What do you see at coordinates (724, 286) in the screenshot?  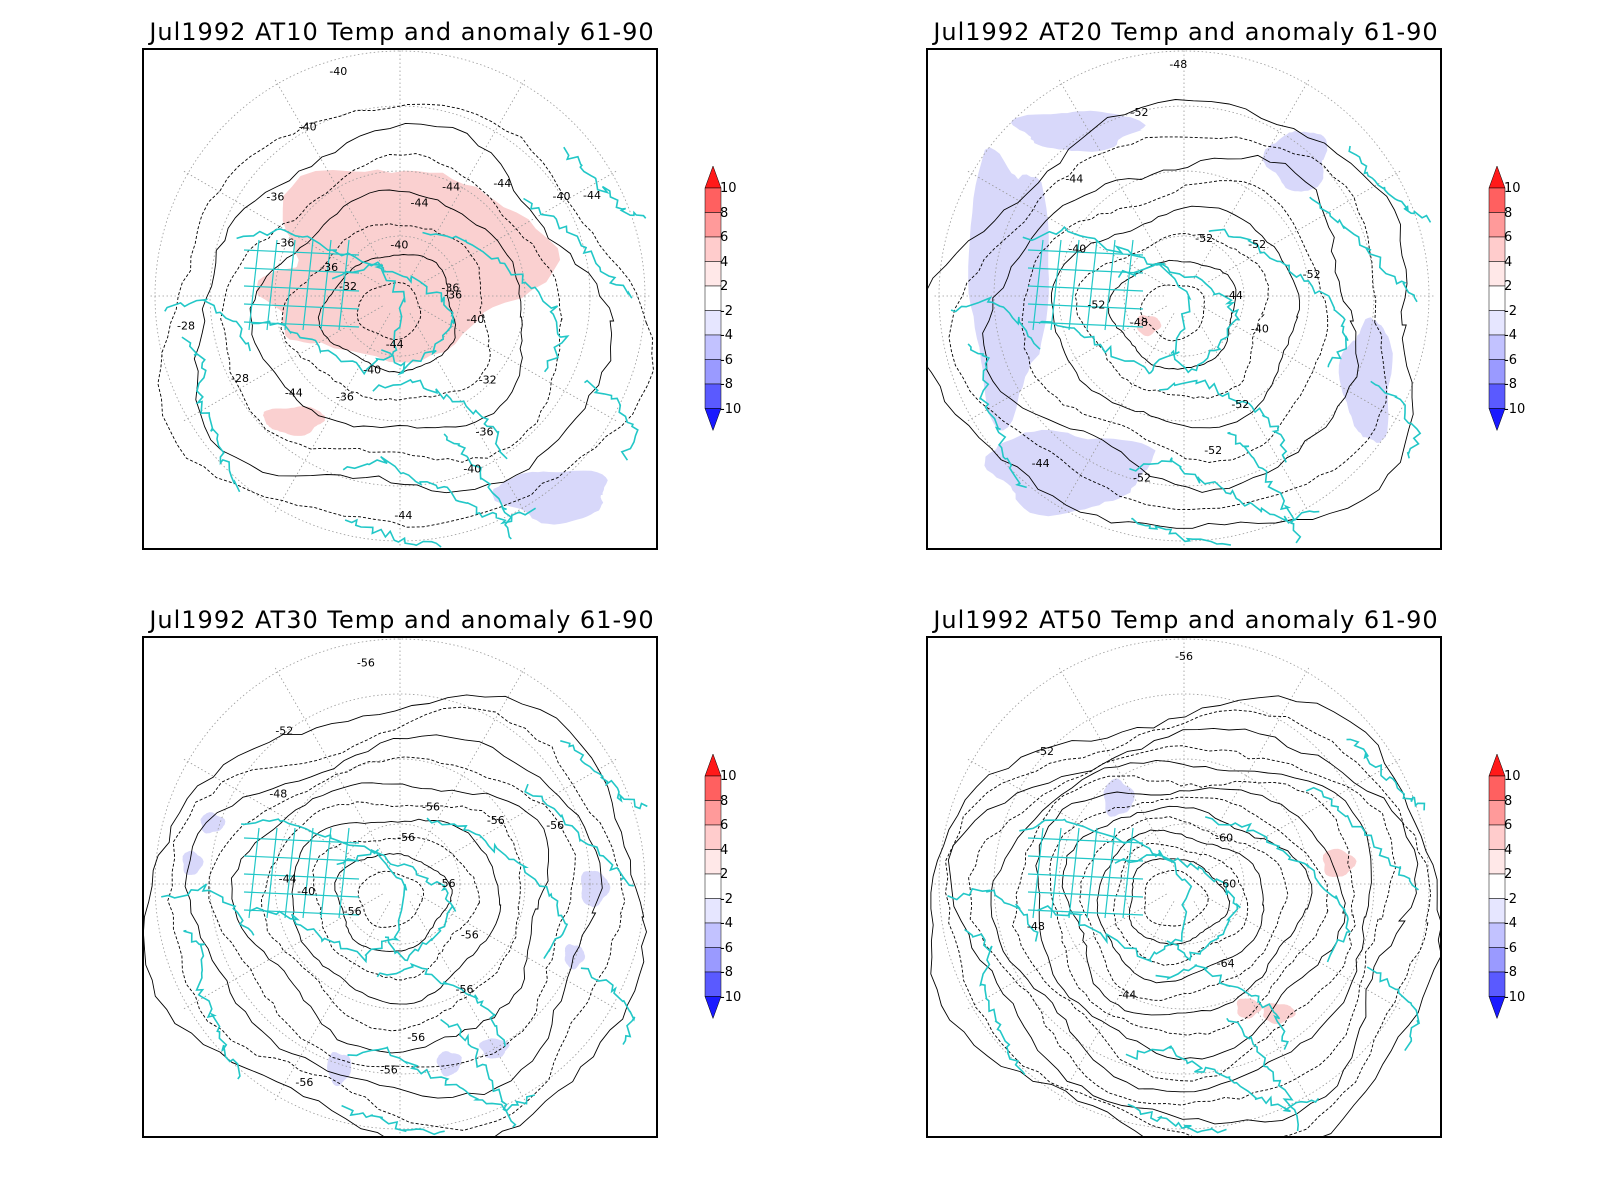 I see `colorbar-tick-label: 2` at bounding box center [724, 286].